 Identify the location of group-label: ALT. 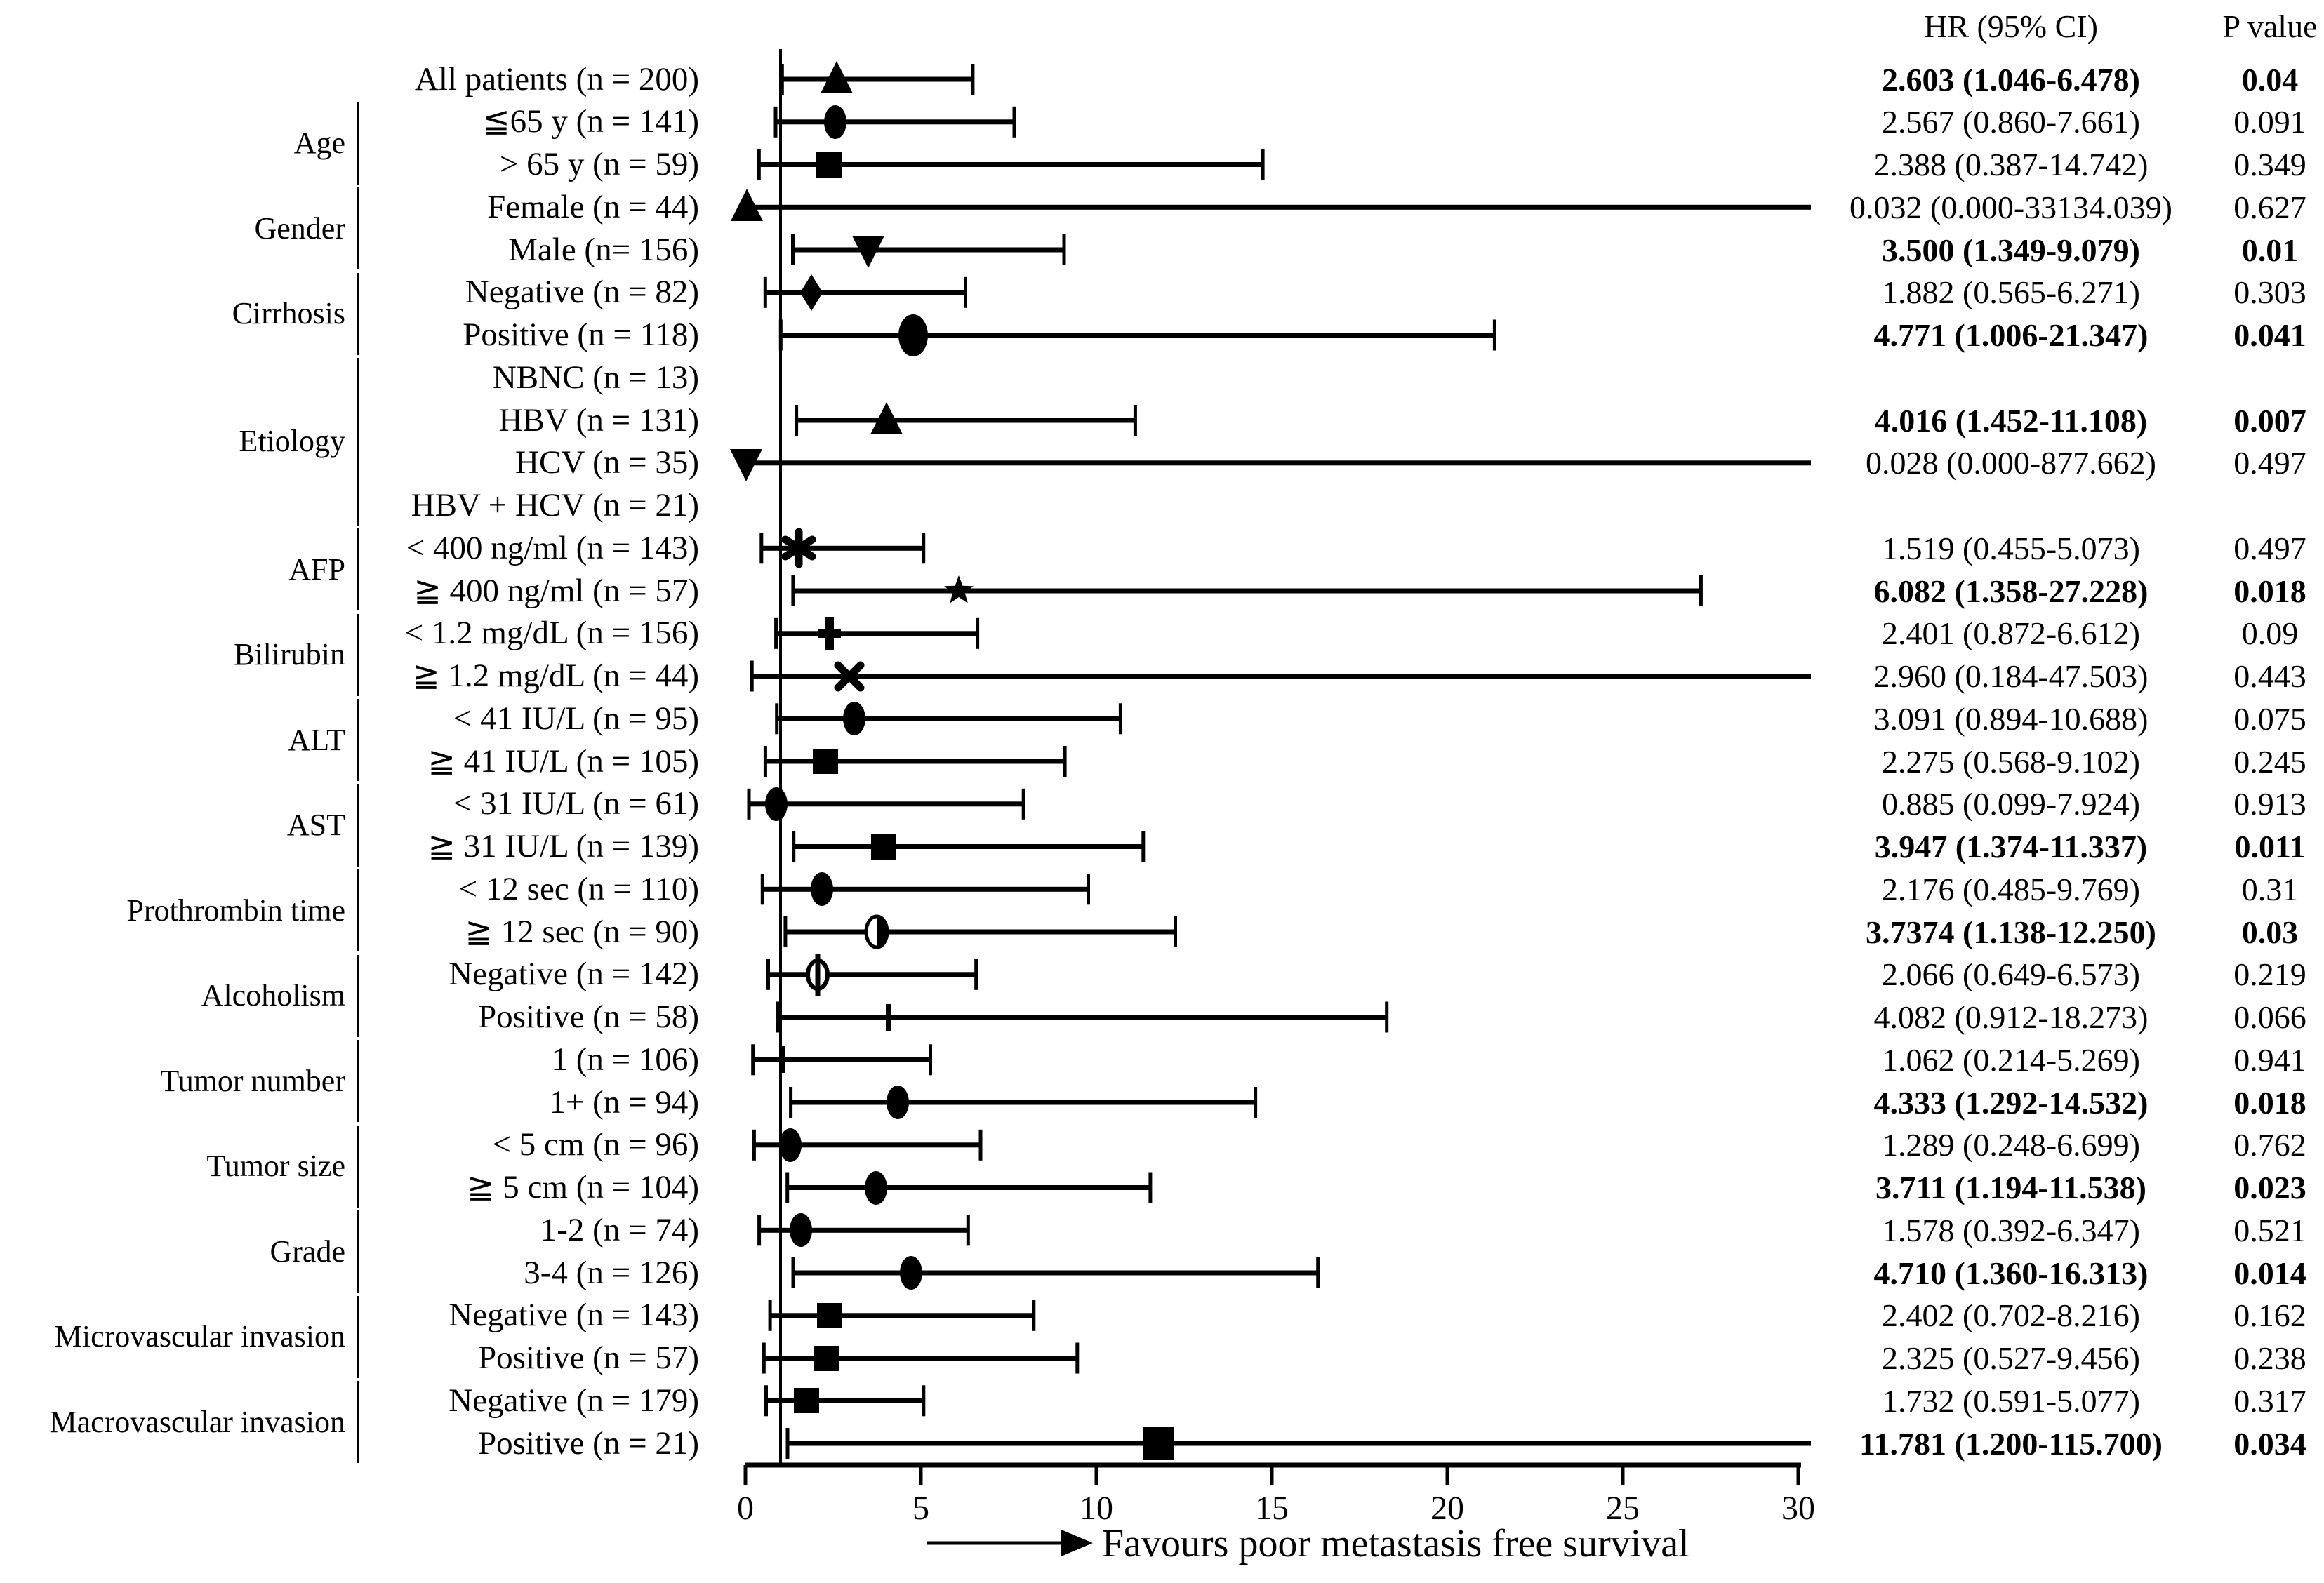
(317, 739).